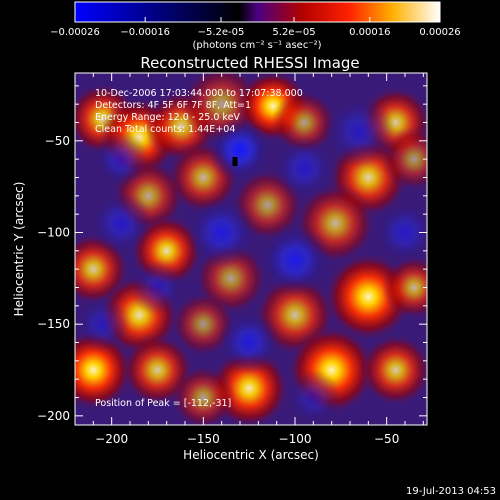 This screenshot has height=500, width=500. I want to click on info-line: Energy Range: 12.0 - 25.0 keV, so click(167, 117).